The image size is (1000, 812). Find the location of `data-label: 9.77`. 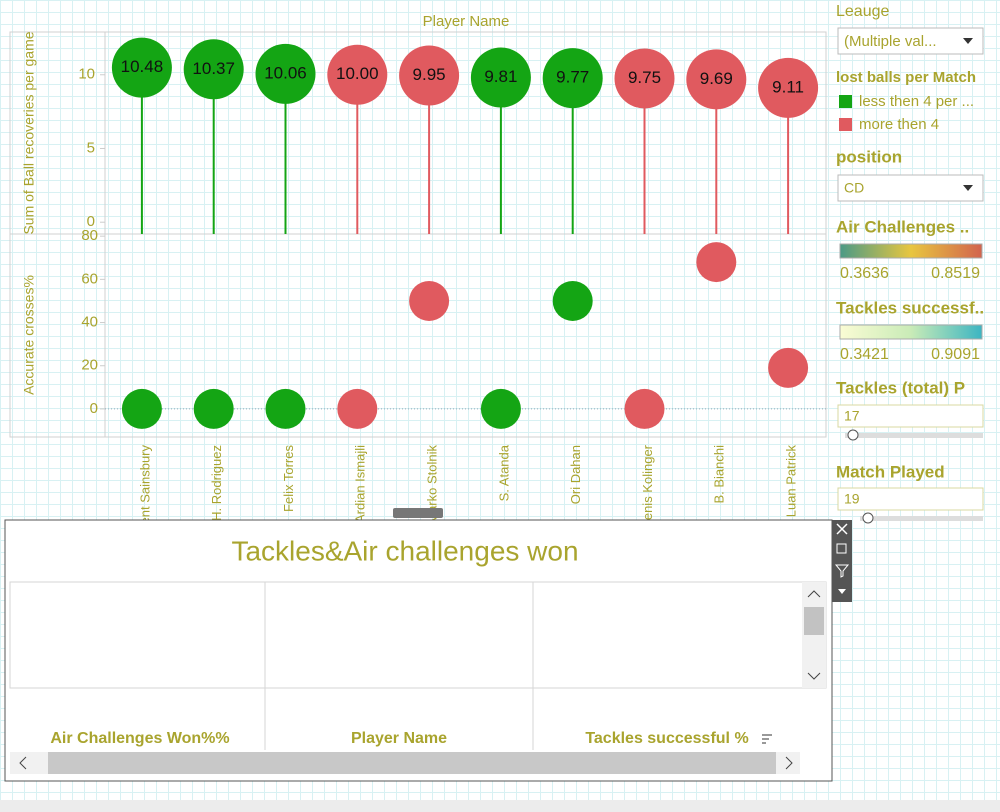

data-label: 9.77 is located at coordinates (572, 77).